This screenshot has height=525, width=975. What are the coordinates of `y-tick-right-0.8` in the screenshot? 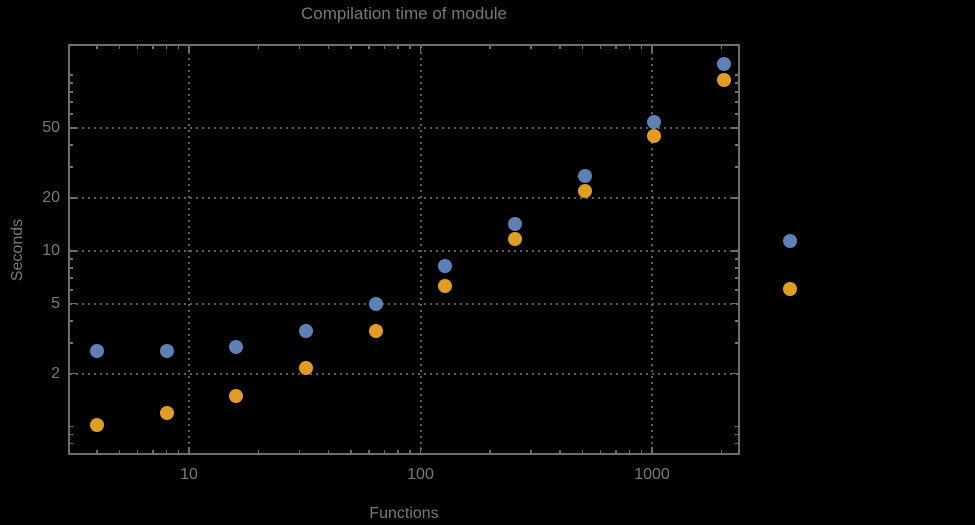 It's located at (736, 443).